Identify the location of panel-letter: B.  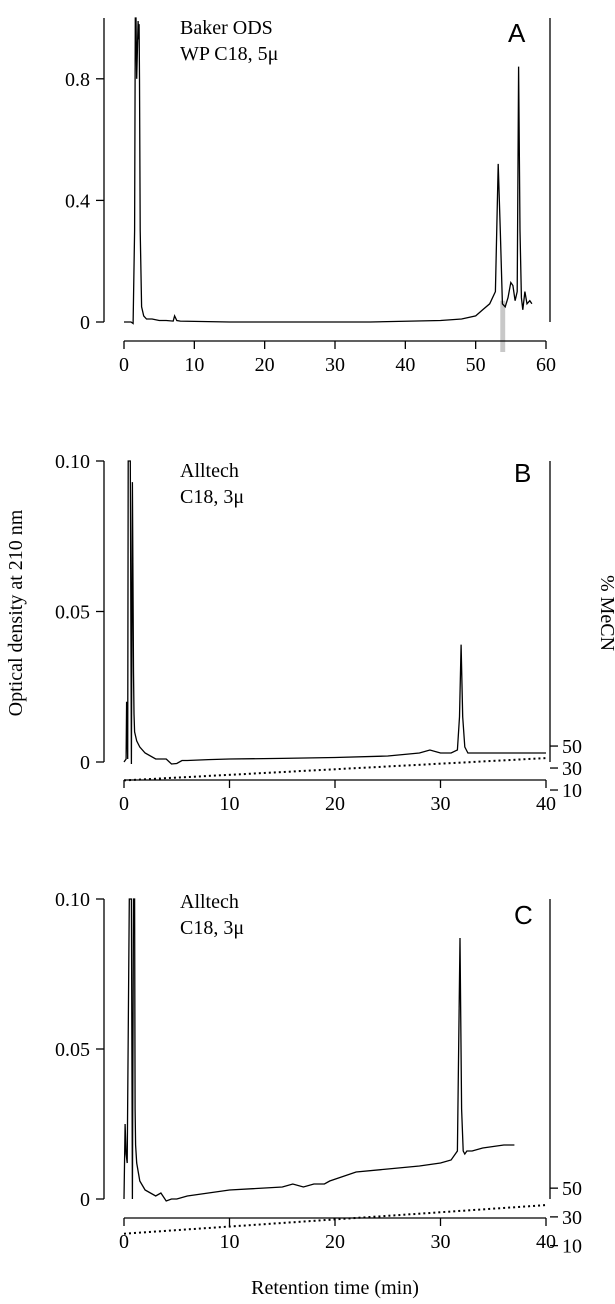
(522, 473).